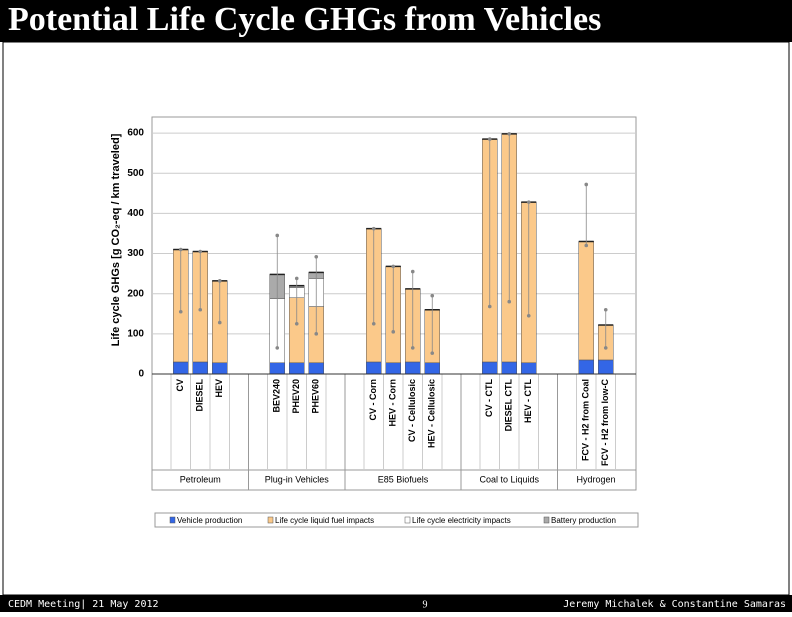  What do you see at coordinates (528, 400) in the screenshot?
I see `x-tick-label: HEV - CTL` at bounding box center [528, 400].